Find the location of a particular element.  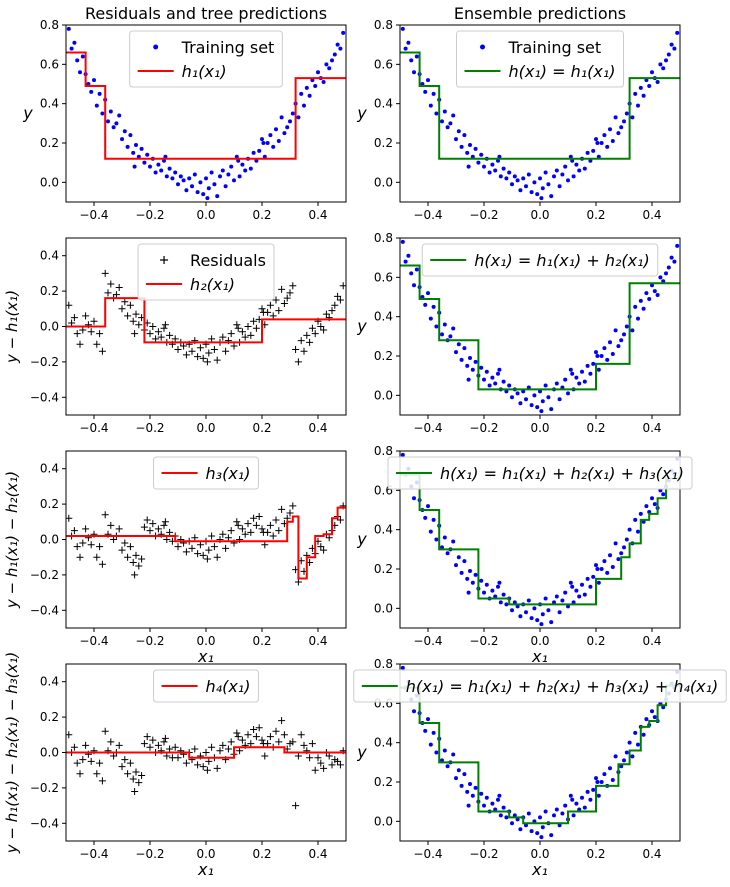

x-tick-label: 0.0 is located at coordinates (539, 215).